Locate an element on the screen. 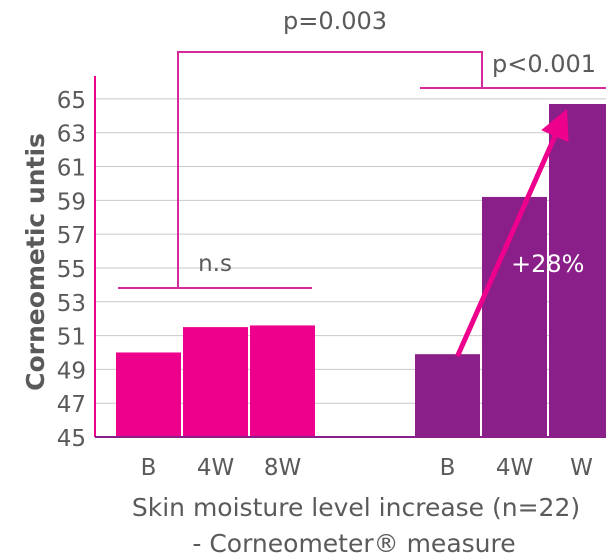  x-tick-label: 8W is located at coordinates (282, 468).